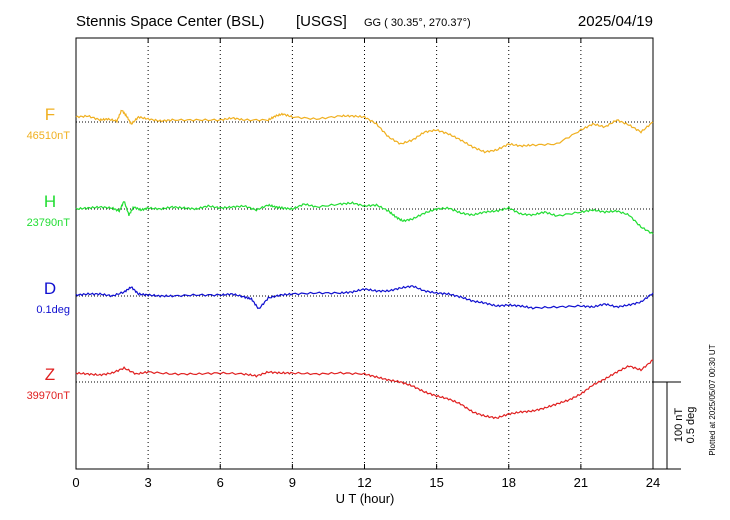 The width and height of the screenshot is (730, 520). Describe the element at coordinates (49, 253) in the screenshot. I see `series-labels: F 46510nT H 23790nT D 0.1deg Z 39970nT` at that location.